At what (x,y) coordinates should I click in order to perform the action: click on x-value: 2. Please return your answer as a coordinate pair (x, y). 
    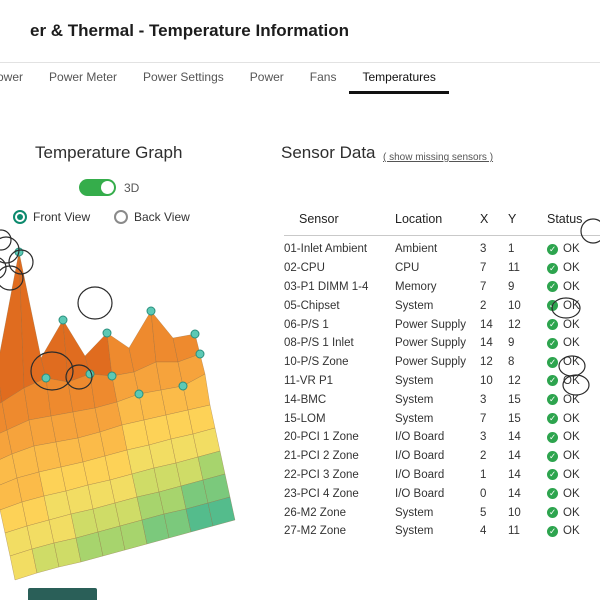
    Looking at the image, I should click on (483, 305).